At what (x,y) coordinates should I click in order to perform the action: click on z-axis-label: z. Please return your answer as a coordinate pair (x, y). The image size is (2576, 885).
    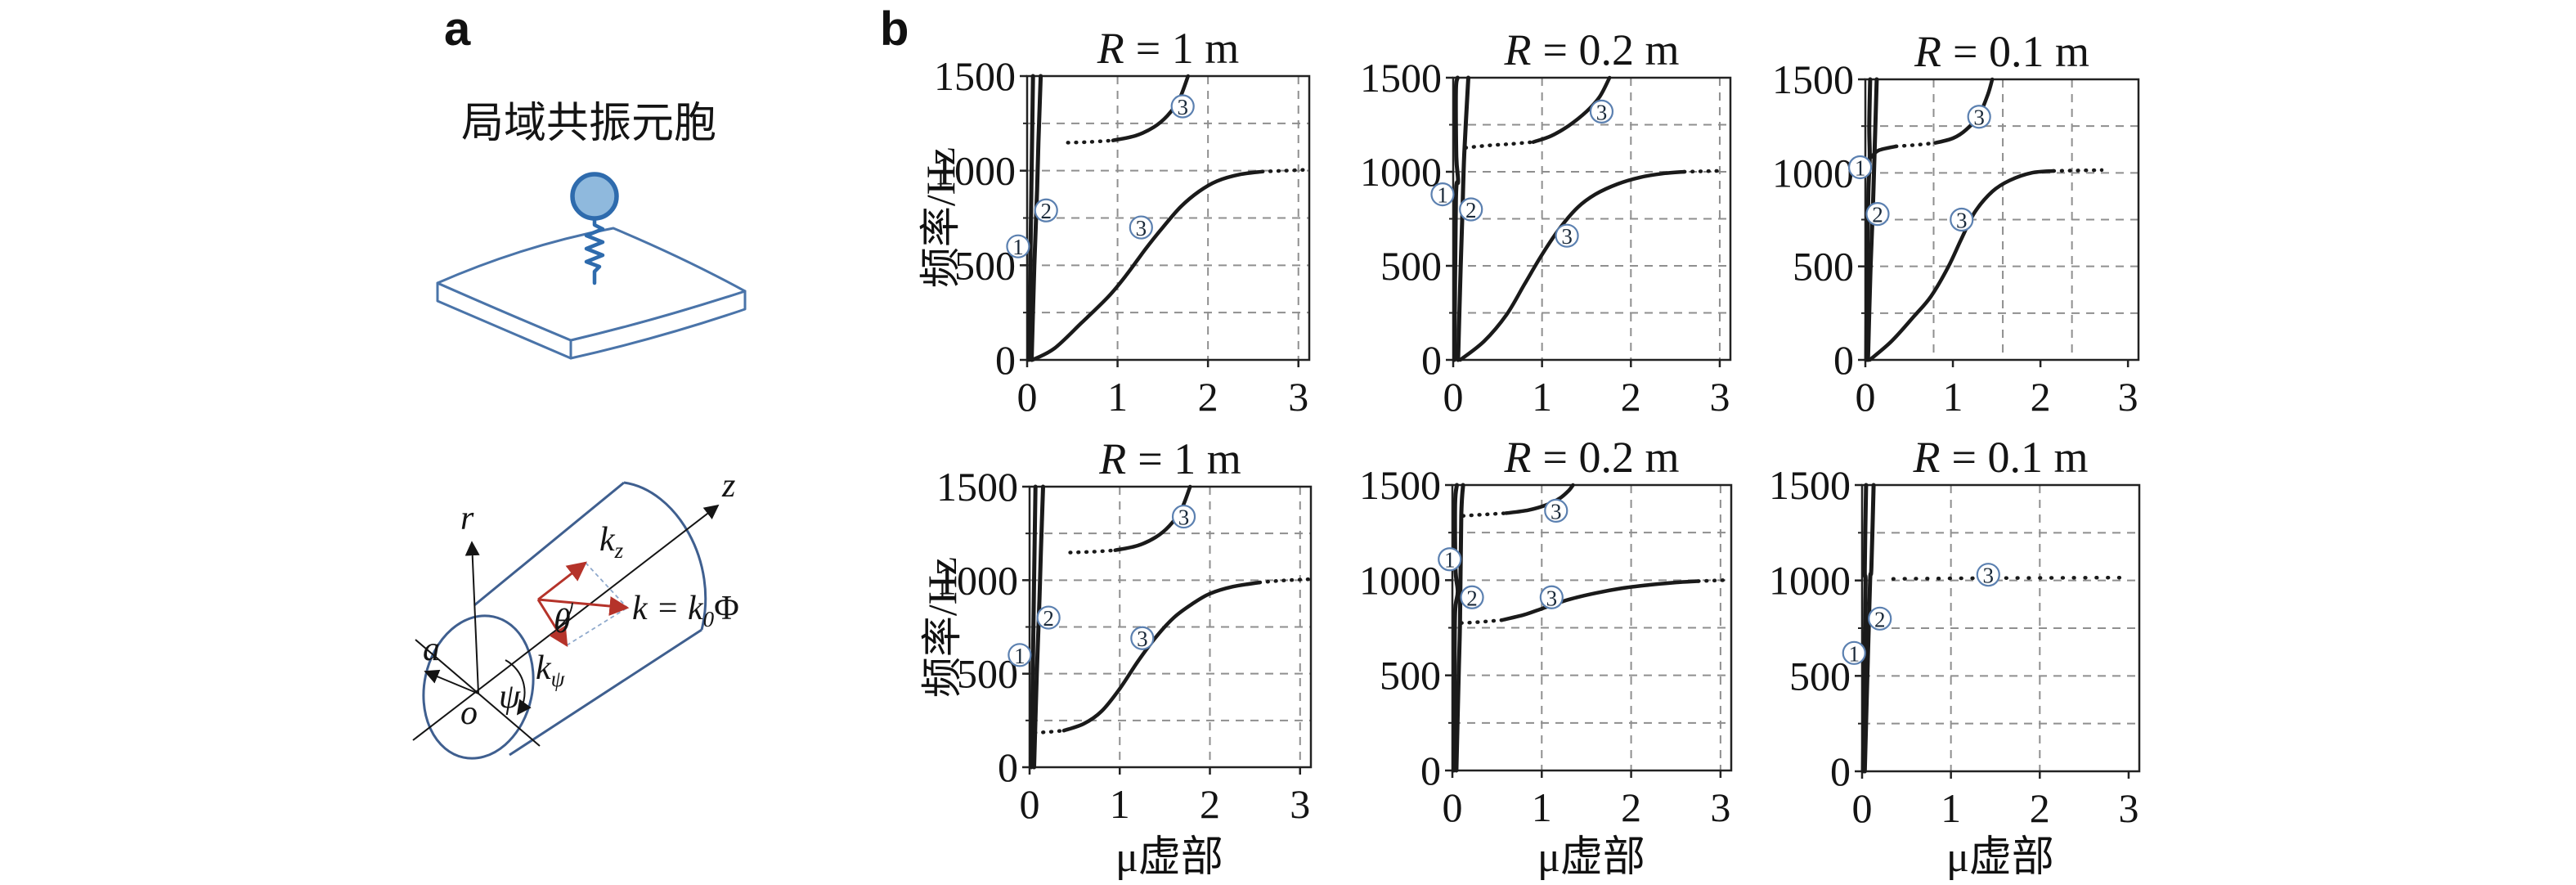
    Looking at the image, I should click on (728, 486).